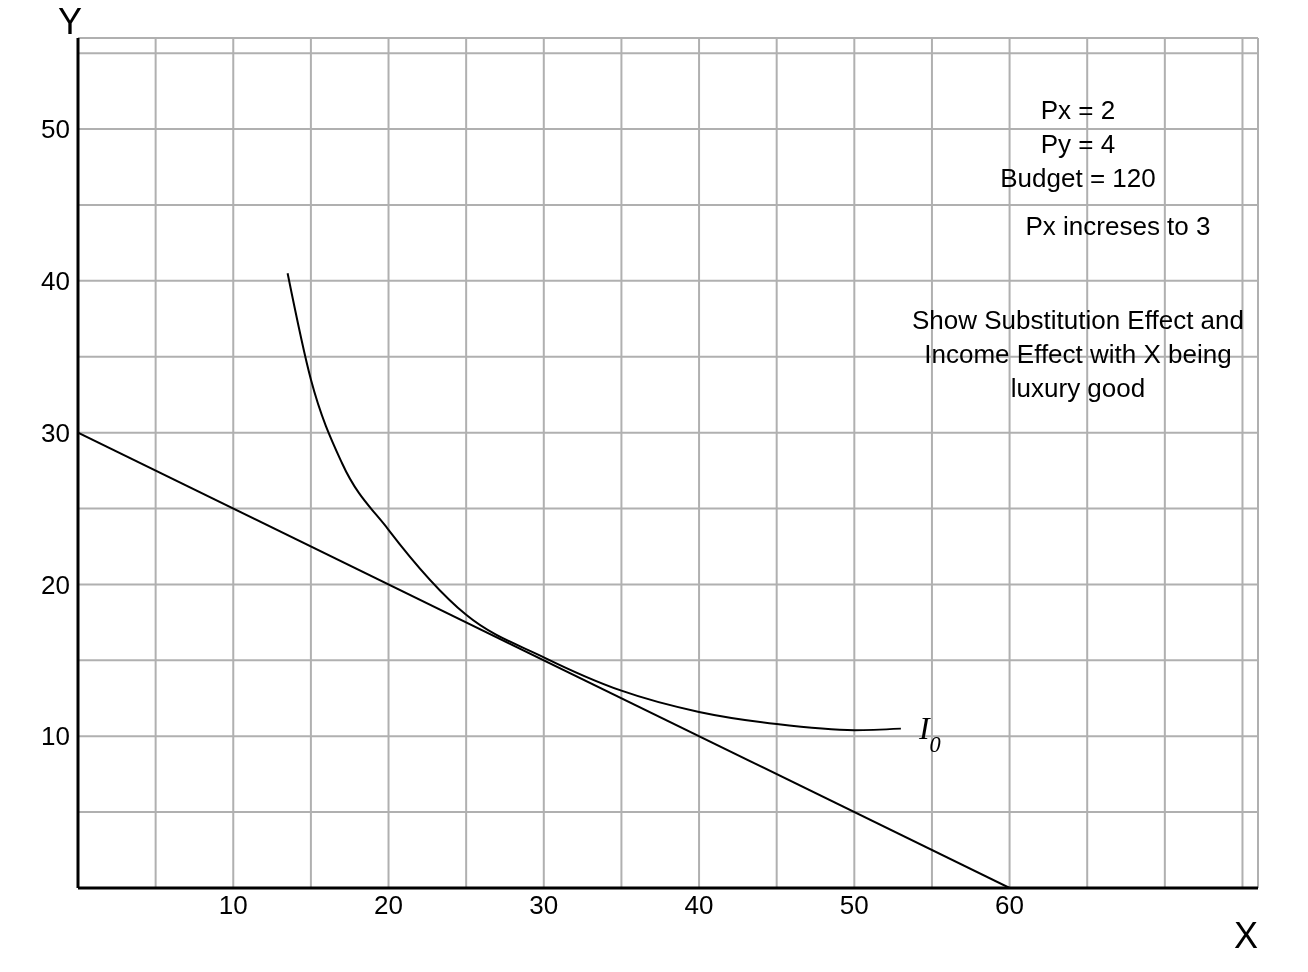 Image resolution: width=1308 pixels, height=972 pixels. I want to click on annotation: Show Substitution Effect and Income Effect with X being luxury good, so click(1078, 354).